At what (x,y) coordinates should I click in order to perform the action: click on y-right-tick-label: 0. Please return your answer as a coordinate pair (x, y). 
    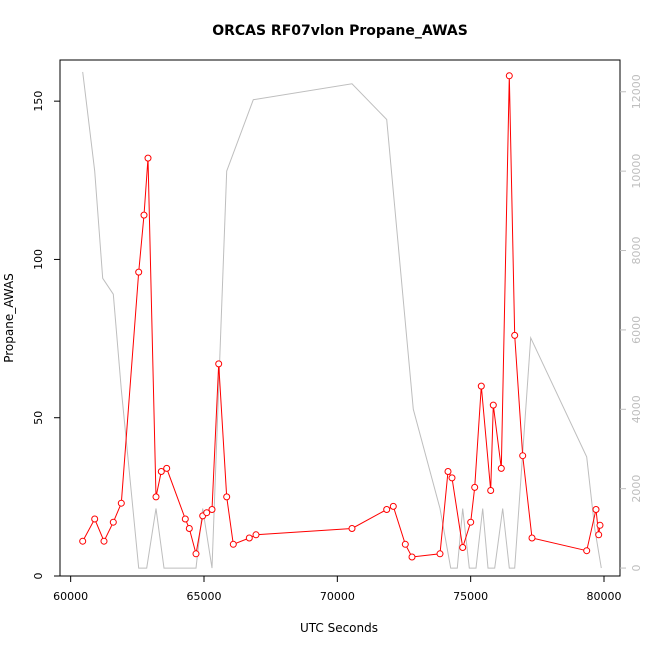
    Looking at the image, I should click on (636, 568).